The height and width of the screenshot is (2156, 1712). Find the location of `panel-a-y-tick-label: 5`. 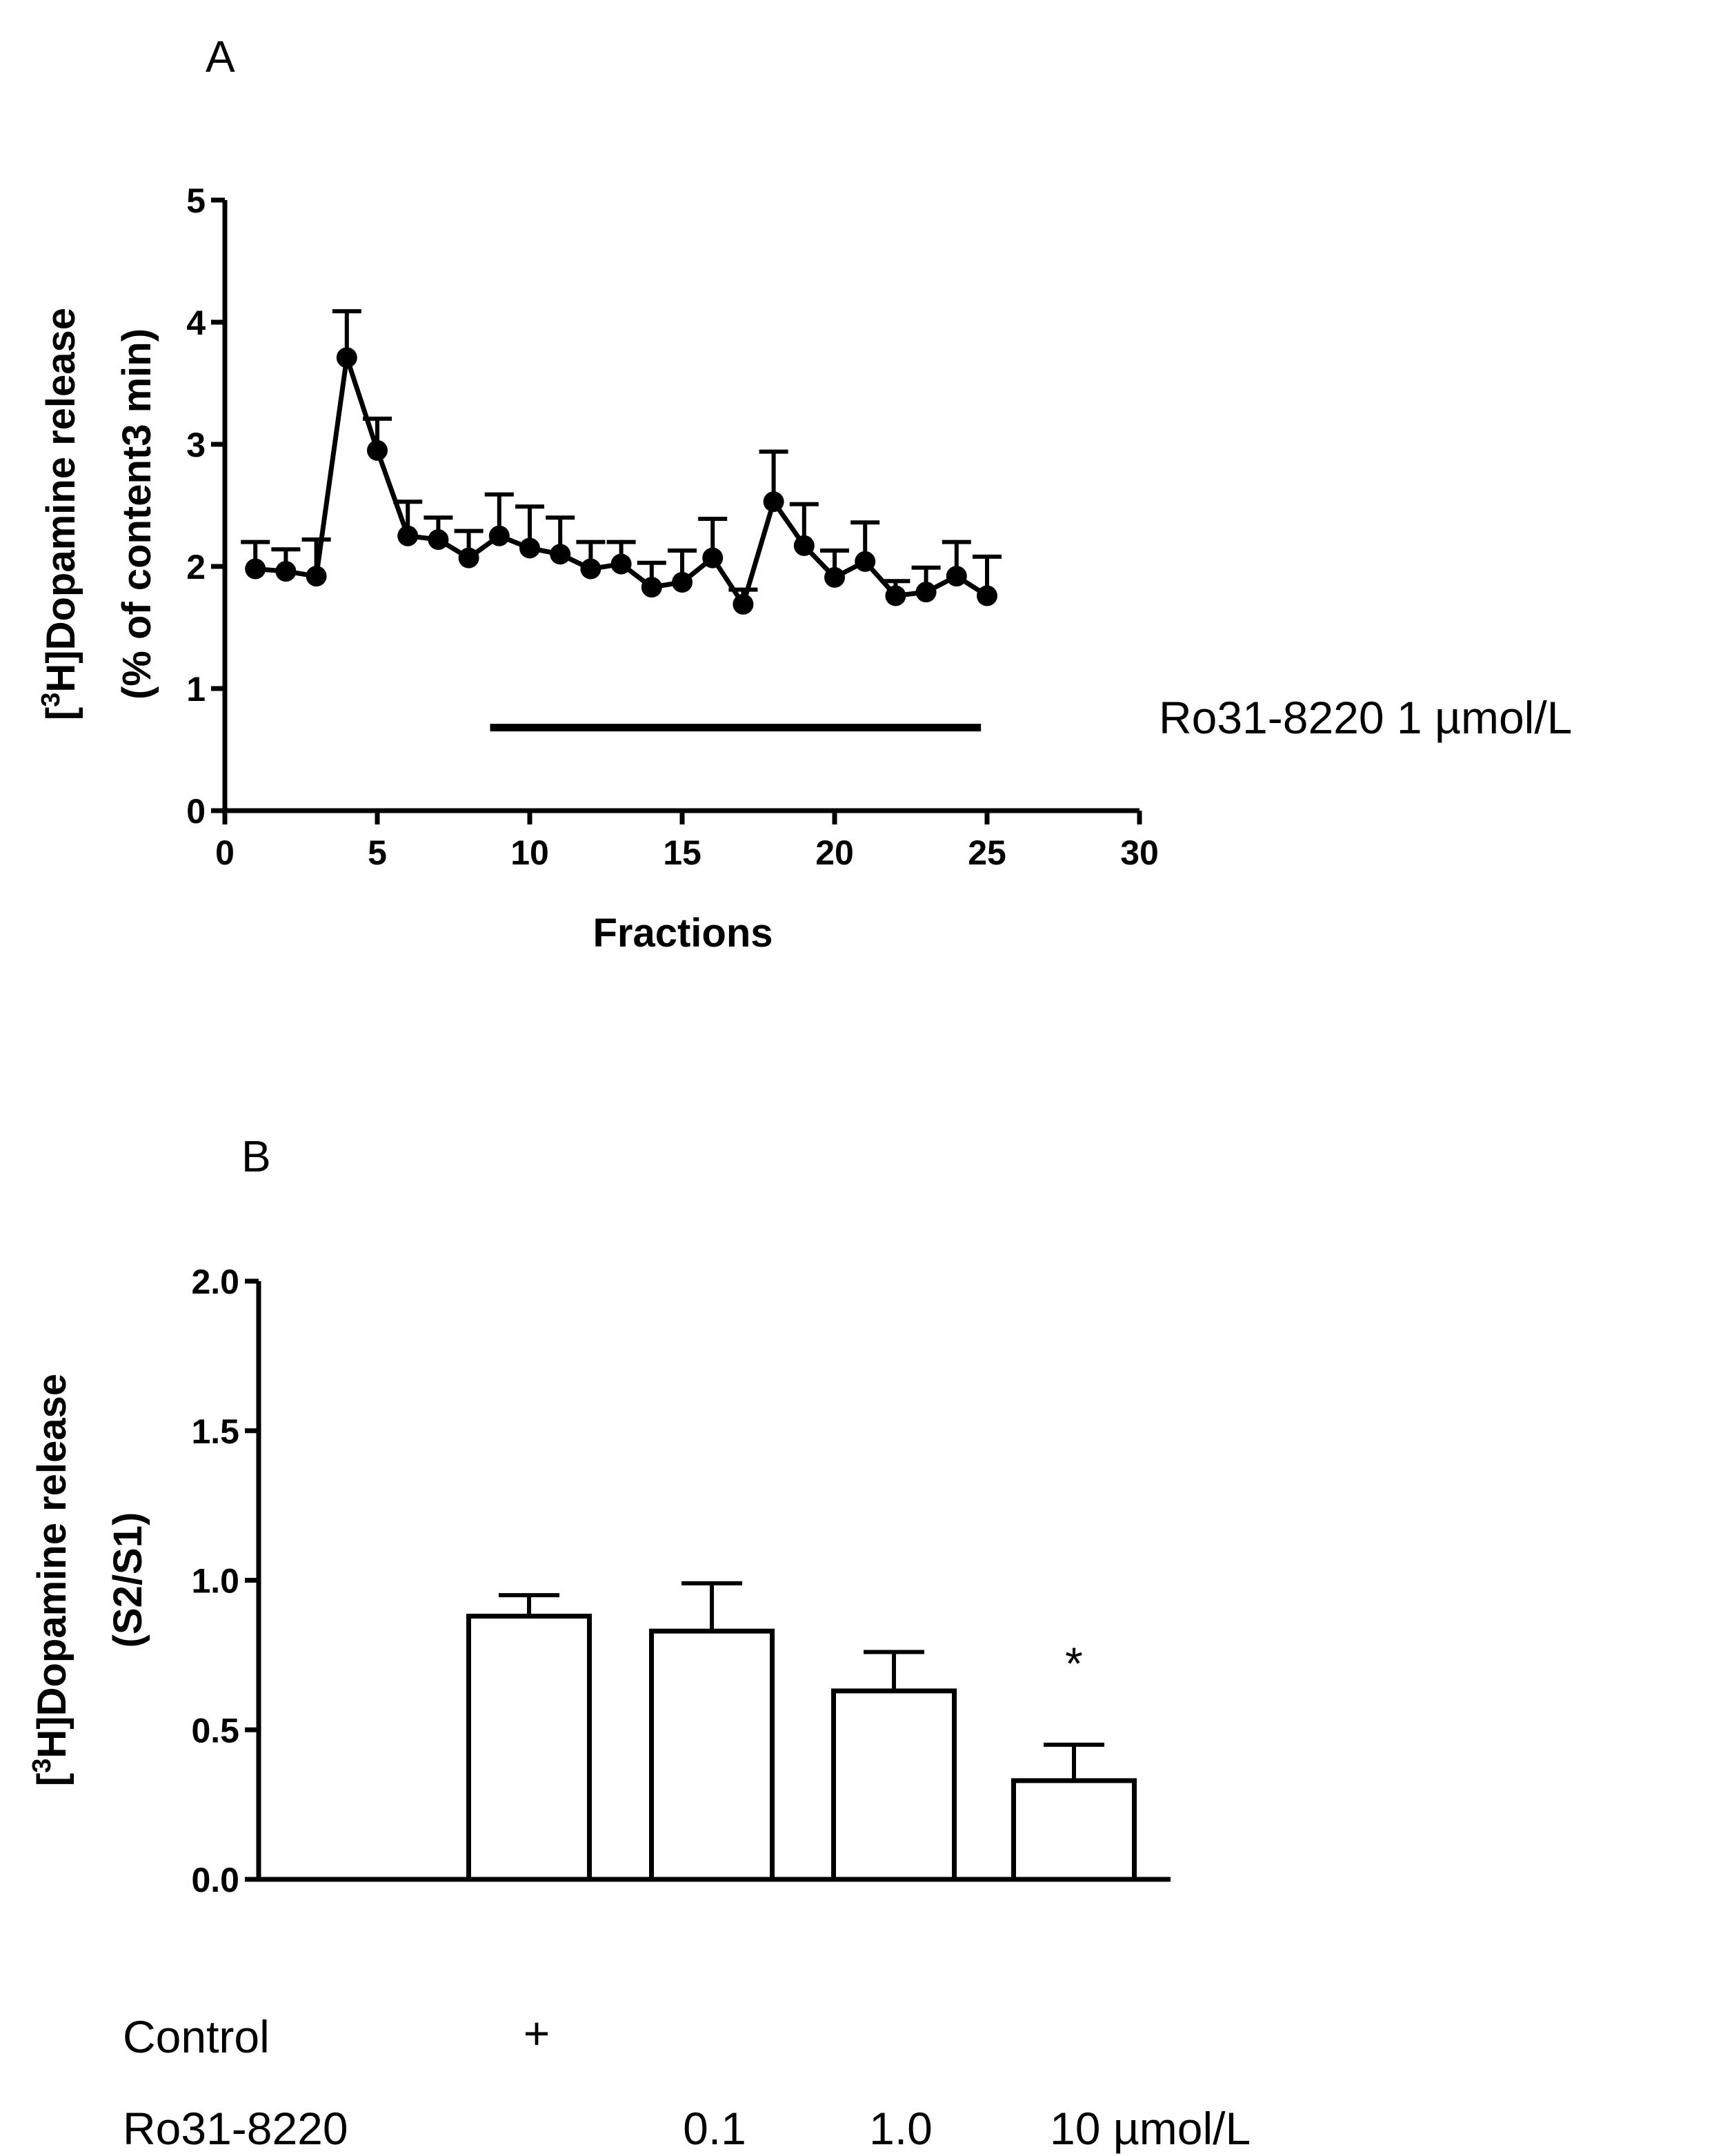

panel-a-y-tick-label: 5 is located at coordinates (196, 200).